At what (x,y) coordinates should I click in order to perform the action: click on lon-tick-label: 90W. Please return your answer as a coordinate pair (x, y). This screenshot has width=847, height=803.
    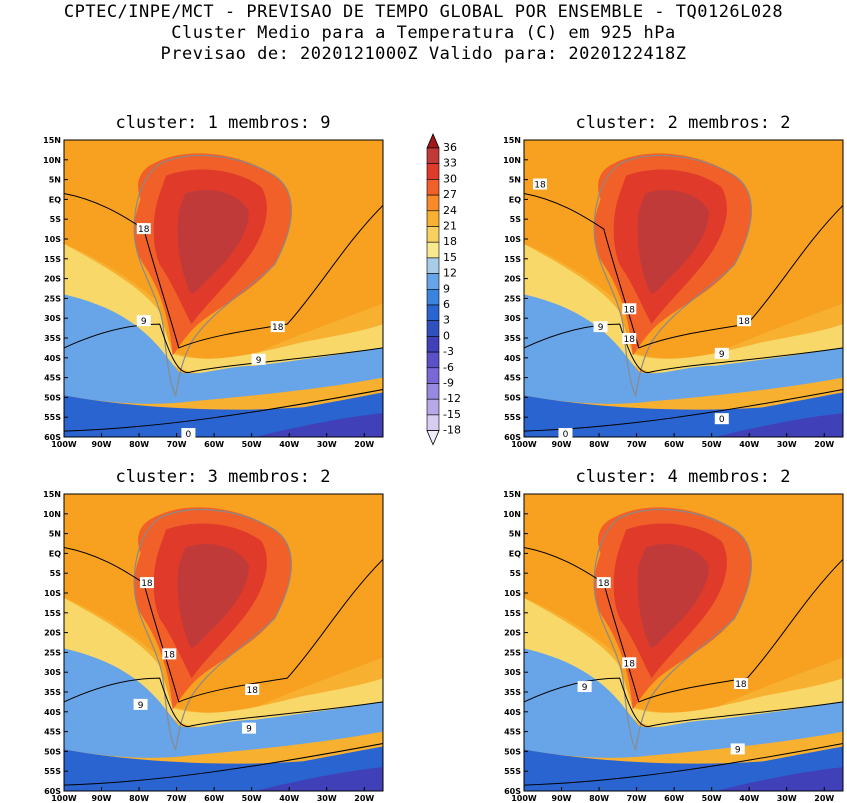
    Looking at the image, I should click on (562, 444).